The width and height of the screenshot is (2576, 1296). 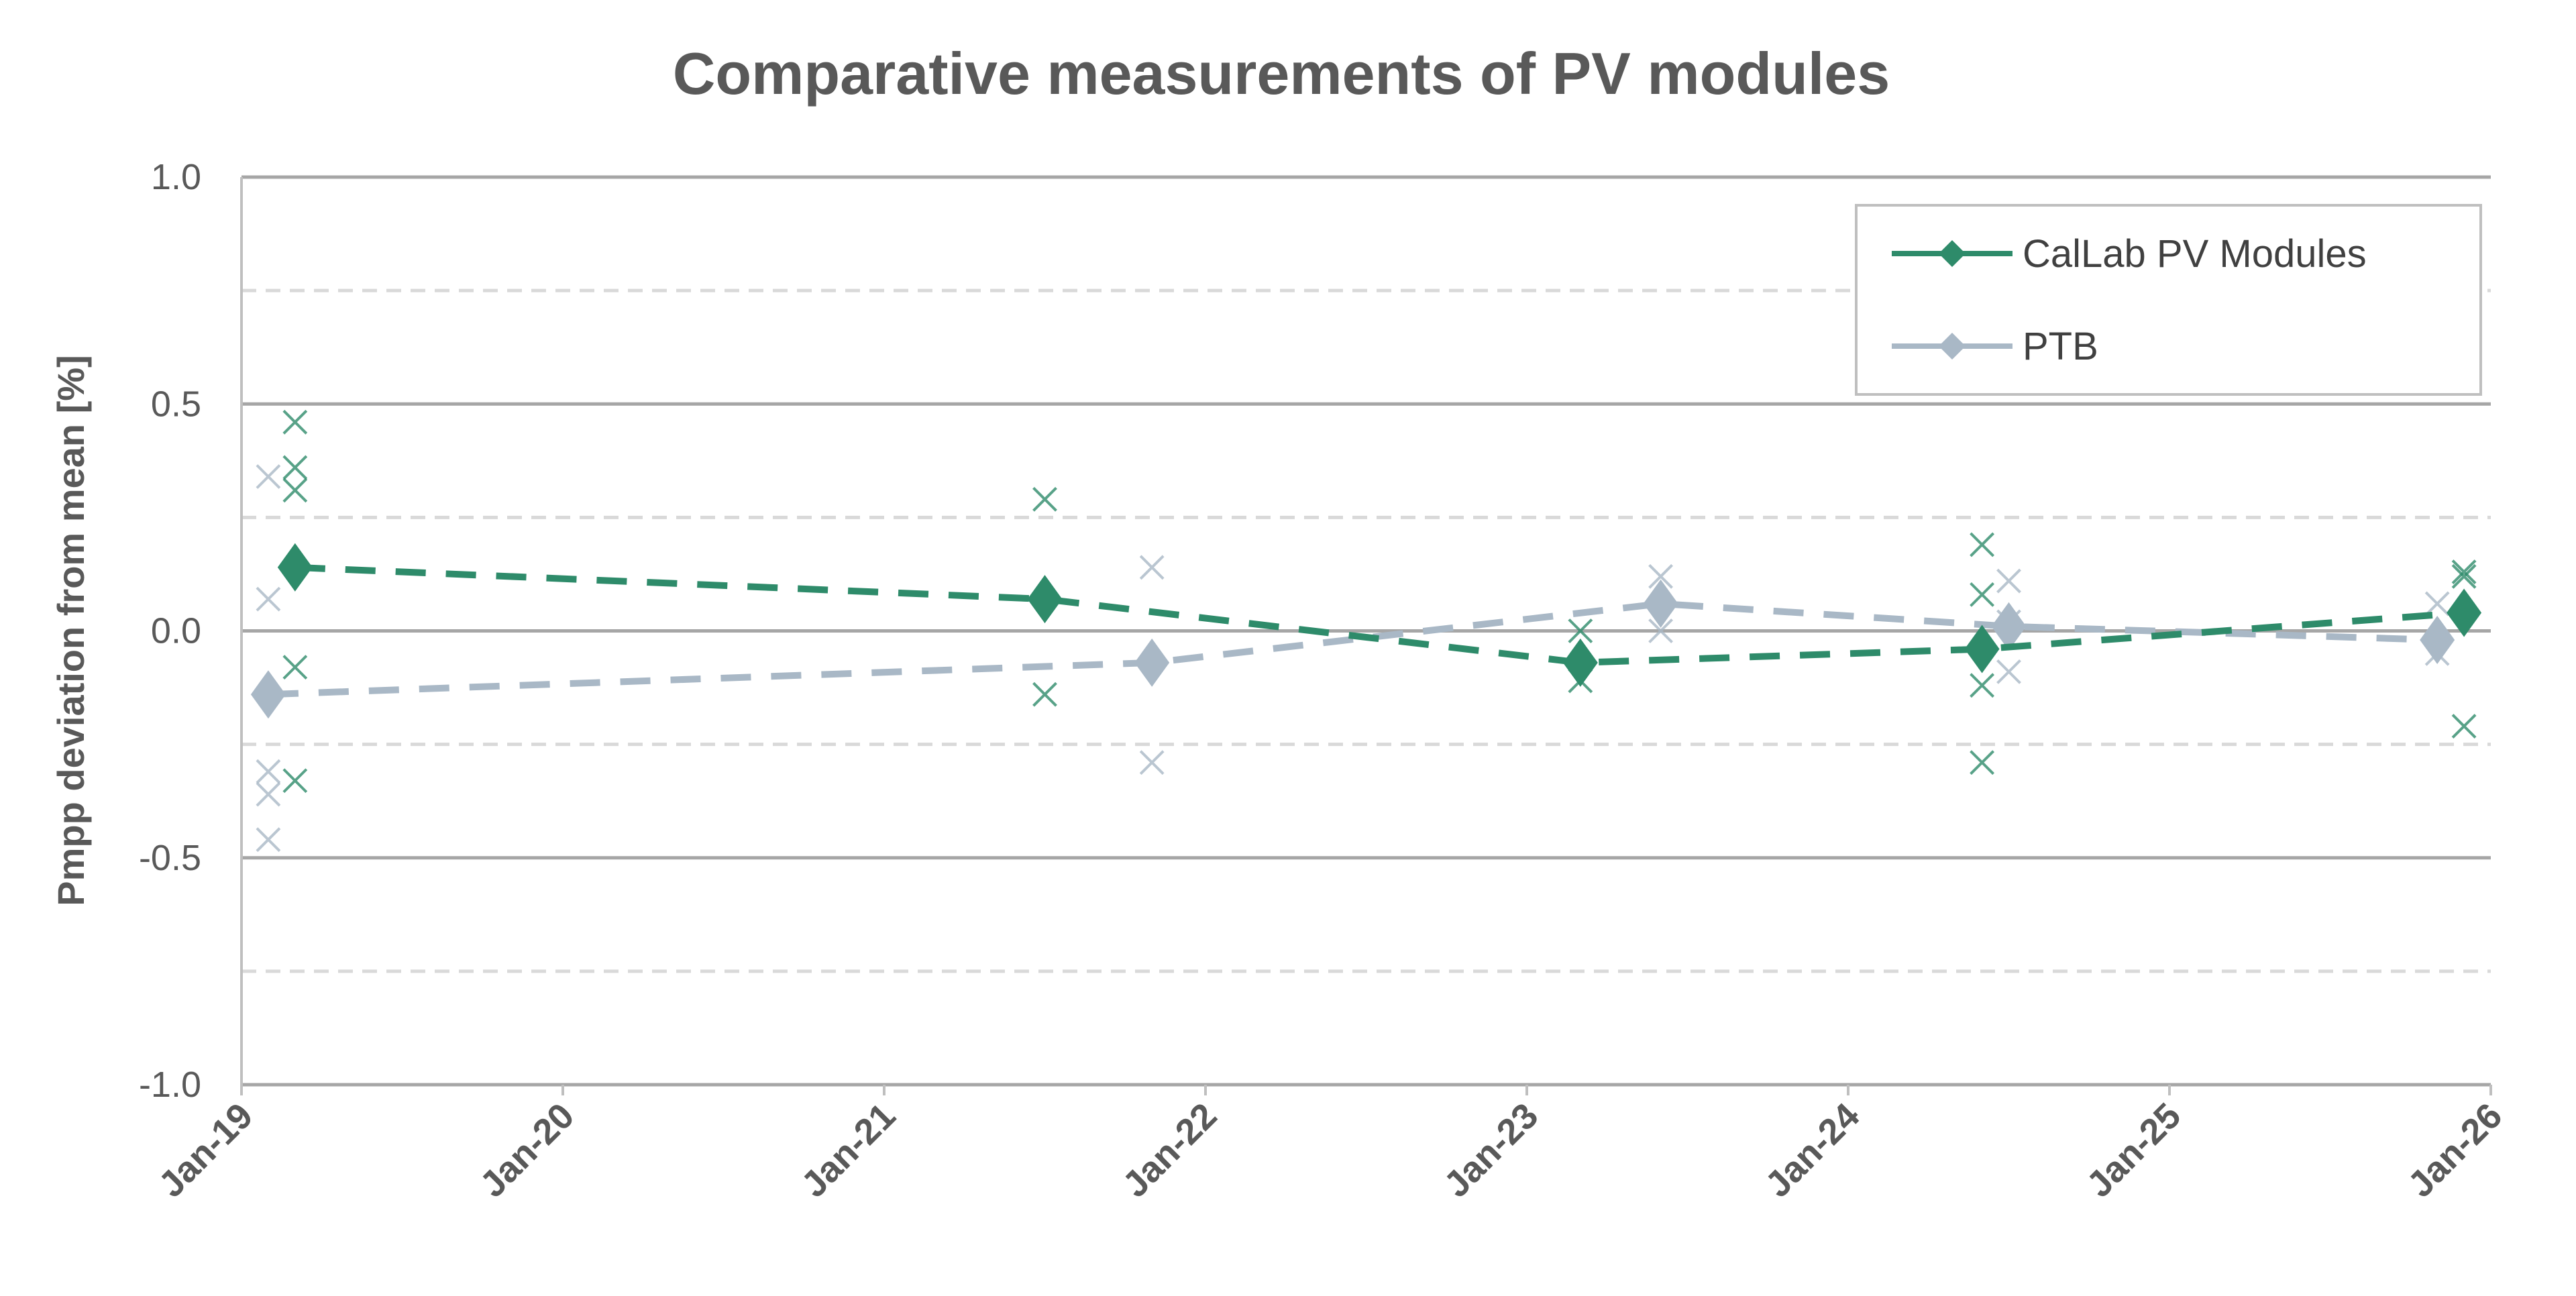 What do you see at coordinates (1353, 649) in the screenshot?
I see `mean-line-ptb` at bounding box center [1353, 649].